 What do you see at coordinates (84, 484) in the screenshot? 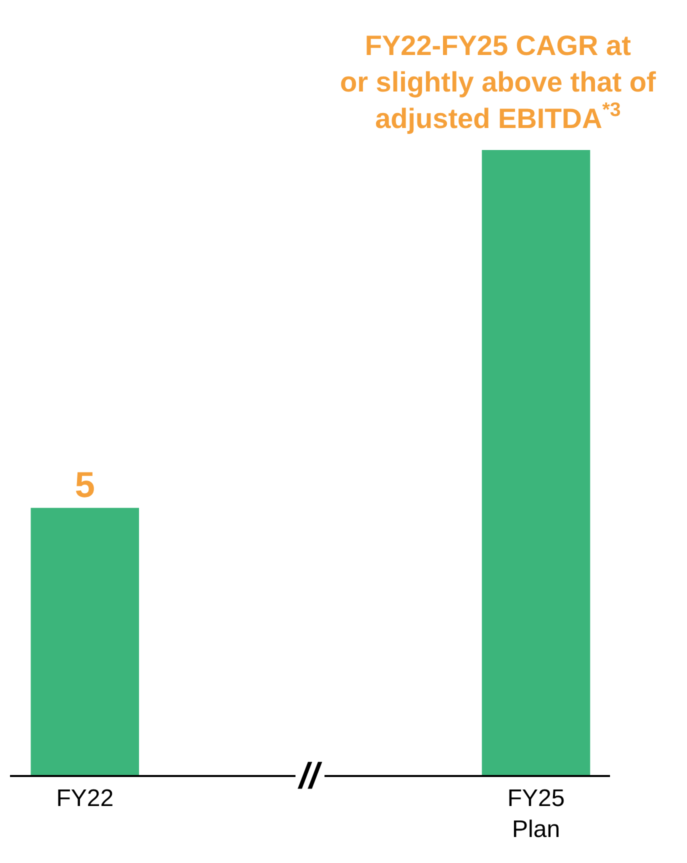
I see `data-label: 5` at bounding box center [84, 484].